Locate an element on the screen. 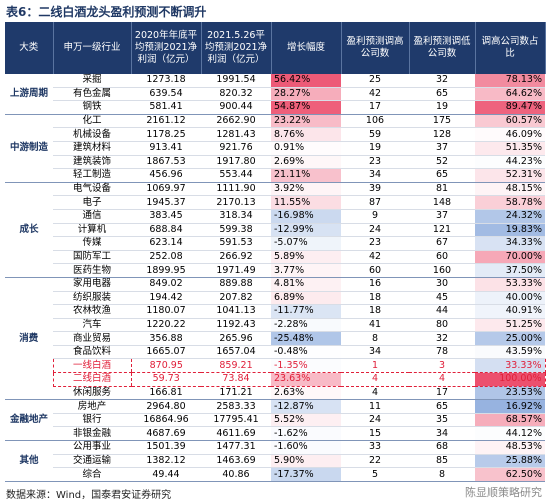 This screenshot has width=550, height=504. table-cell: 849.02 is located at coordinates (166, 284).